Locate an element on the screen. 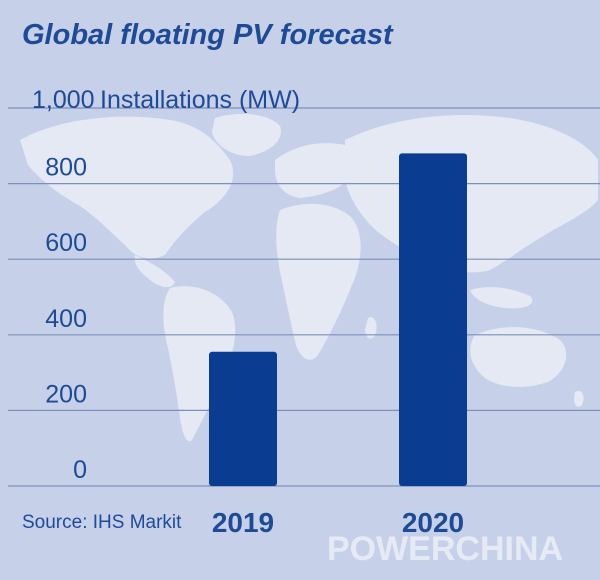 Image resolution: width=600 pixels, height=580 pixels. source-note: Source: IHS Markit is located at coordinates (102, 522).